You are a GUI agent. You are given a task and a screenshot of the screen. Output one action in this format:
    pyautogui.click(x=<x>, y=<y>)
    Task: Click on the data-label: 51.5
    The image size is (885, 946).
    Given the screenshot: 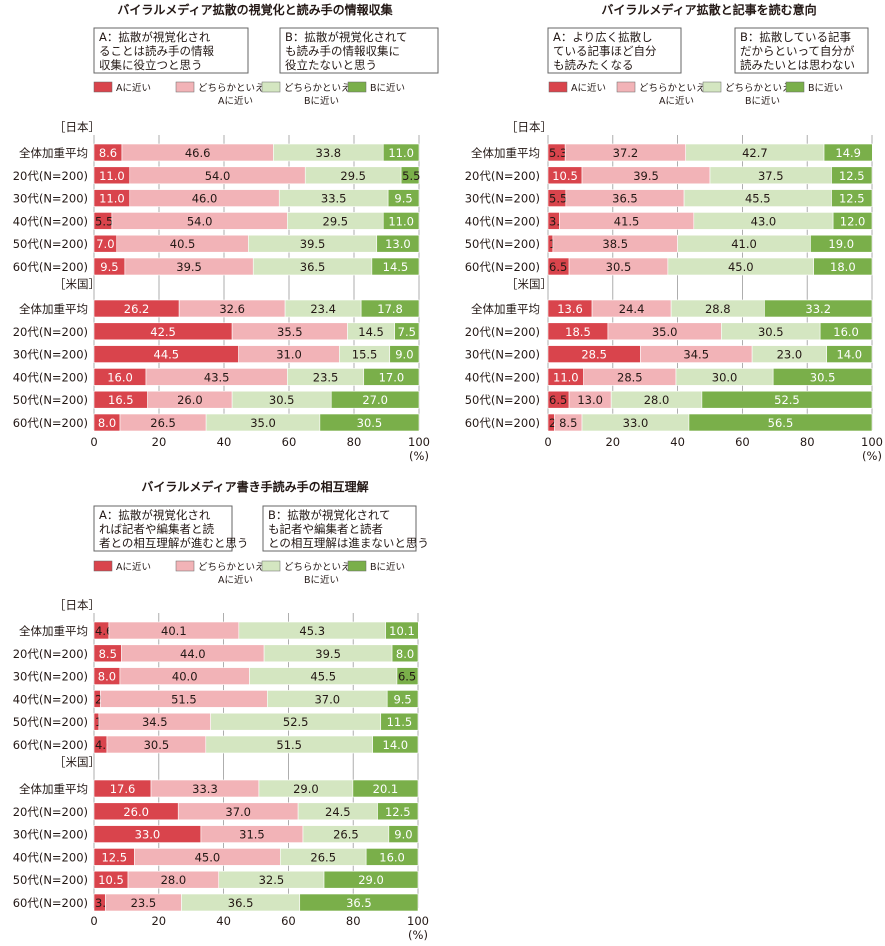 What is the action you would take?
    pyautogui.click(x=184, y=699)
    